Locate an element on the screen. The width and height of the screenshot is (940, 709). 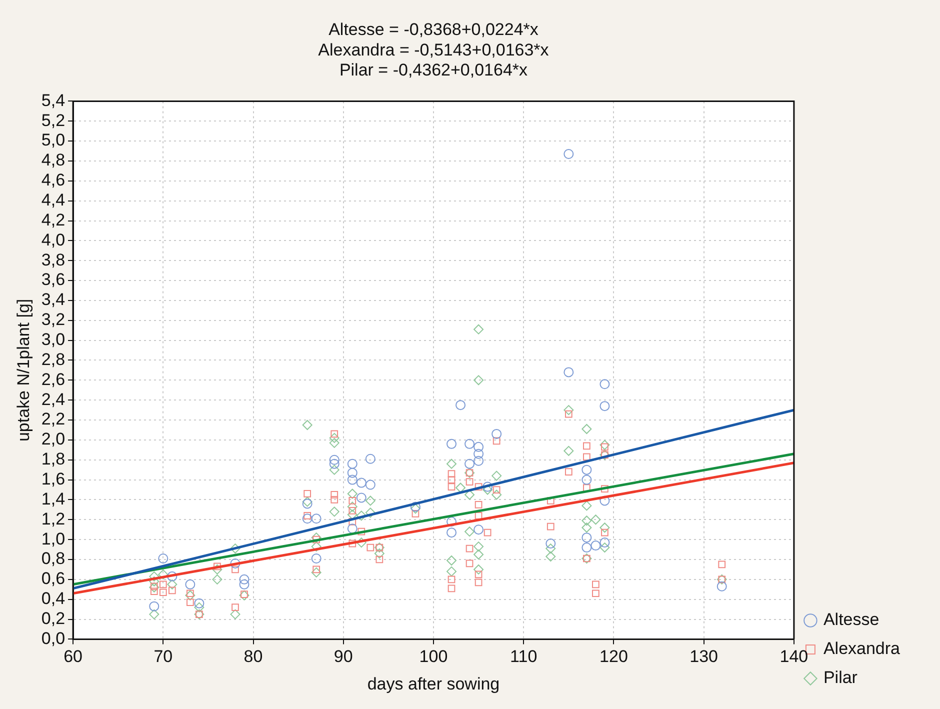
y-tick-label: 2,6 is located at coordinates (53, 379).